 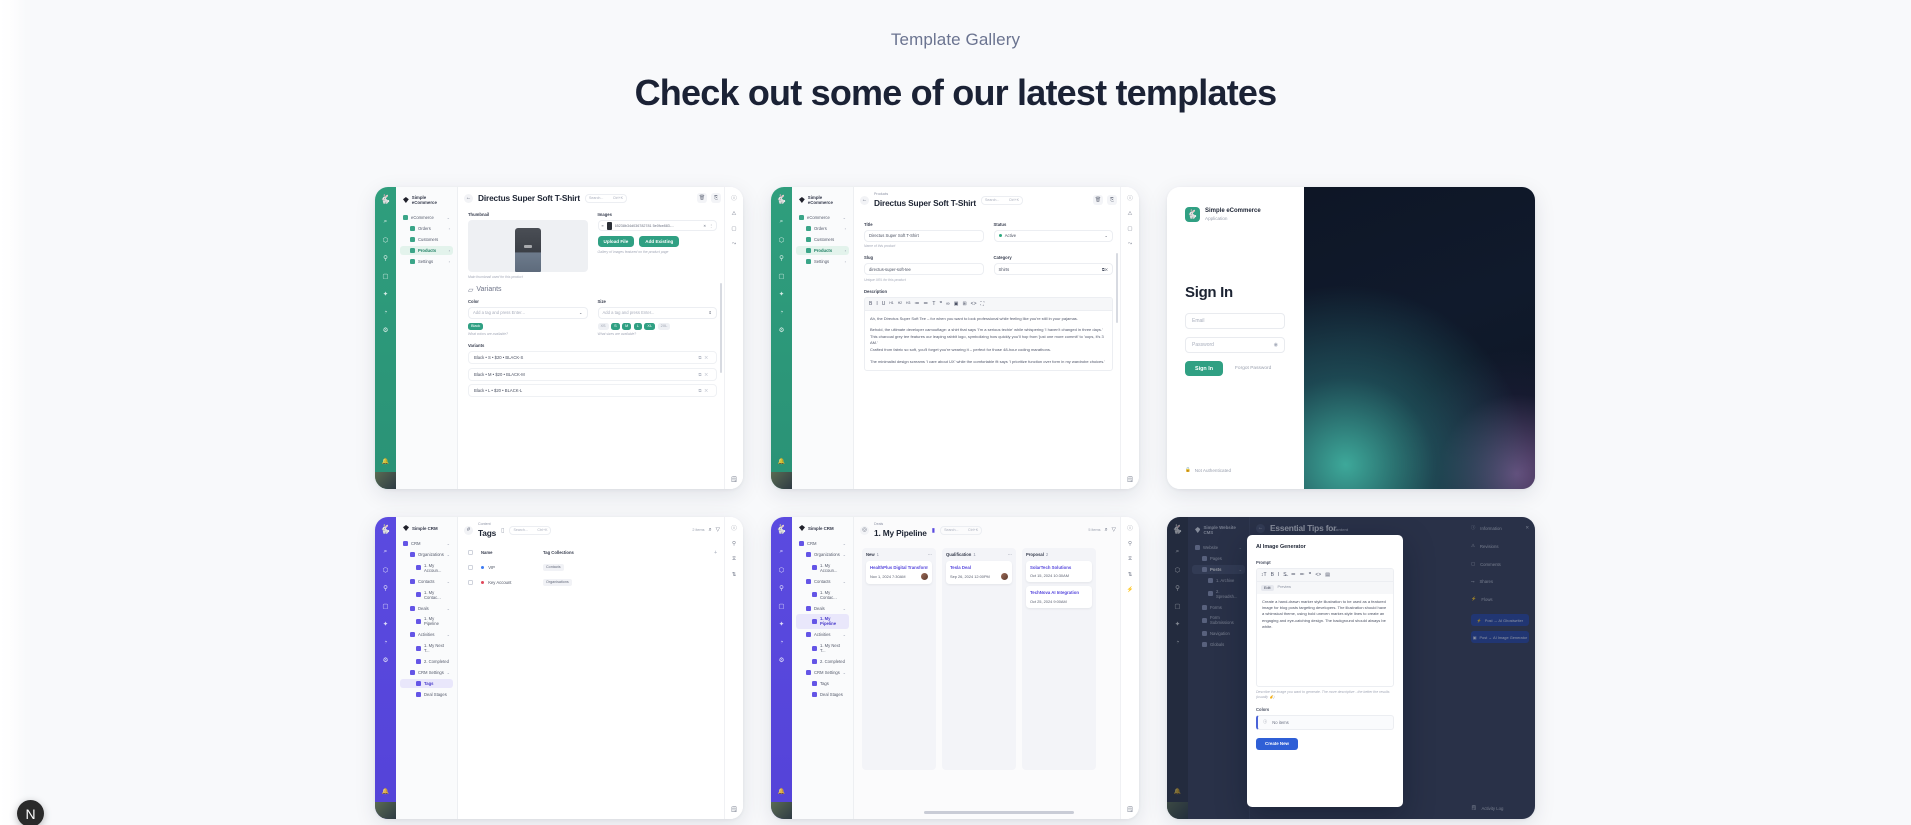 What do you see at coordinates (1500, 620) in the screenshot?
I see `flow-button-ghostwriter: ⚡ Post → AI Ghostwriter` at bounding box center [1500, 620].